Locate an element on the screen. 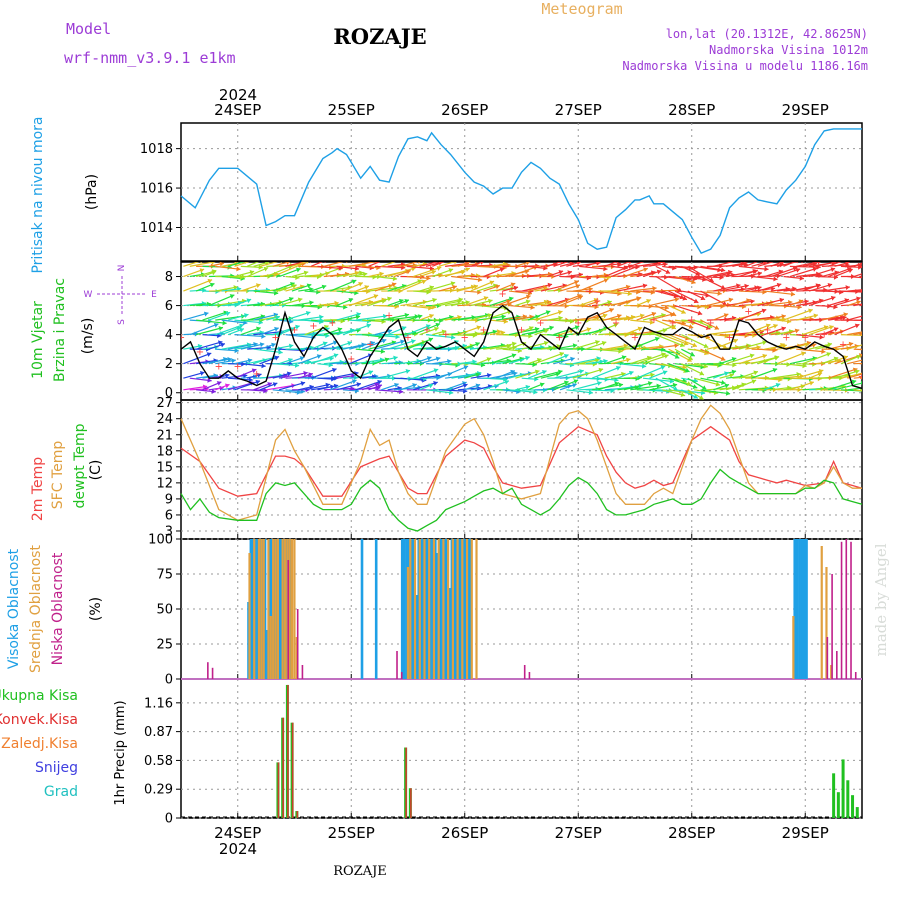  wind-speed-line is located at coordinates (521, 347).